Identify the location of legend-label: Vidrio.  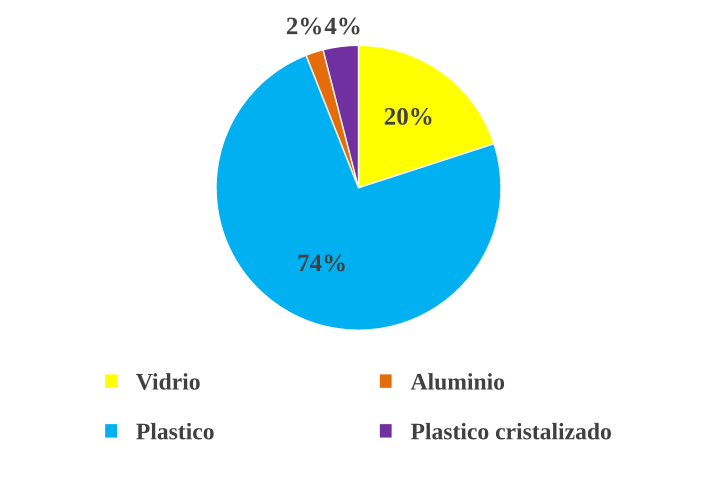
(168, 381).